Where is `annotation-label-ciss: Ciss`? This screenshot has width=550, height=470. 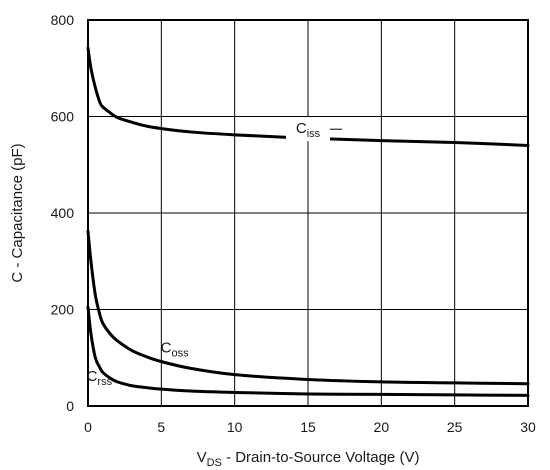
annotation-label-ciss: Ciss is located at coordinates (308, 130).